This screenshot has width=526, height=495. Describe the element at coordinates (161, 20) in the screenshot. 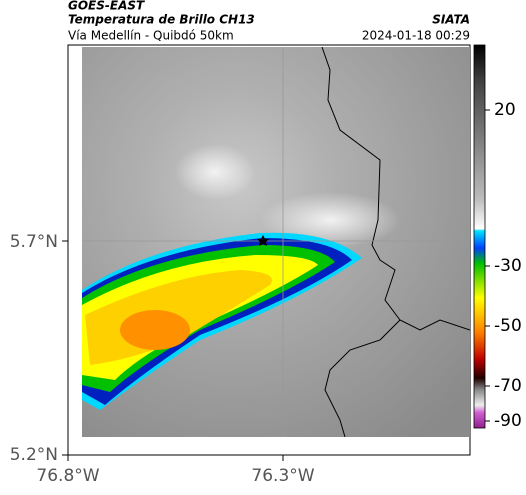

I see `title: Temperatura de Brillo CH13` at that location.